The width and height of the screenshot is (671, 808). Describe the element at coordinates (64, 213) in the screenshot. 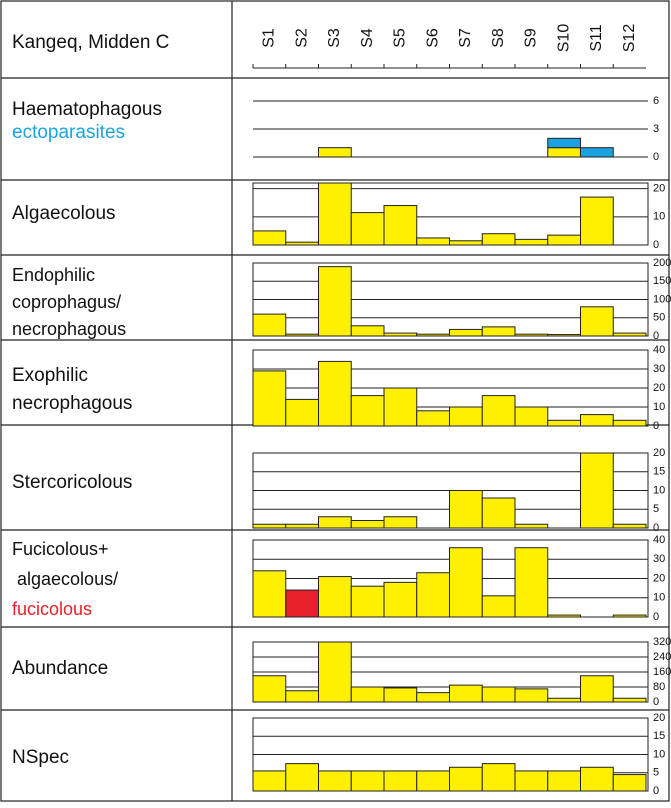

I see `panel-label: Algaecolous` at that location.